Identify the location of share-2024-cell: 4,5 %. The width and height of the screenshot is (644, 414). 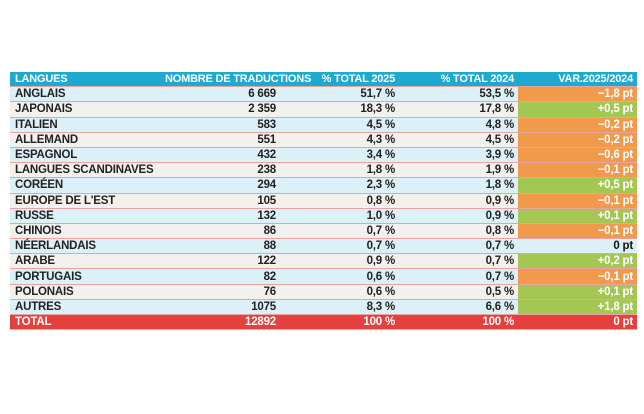
(458, 140).